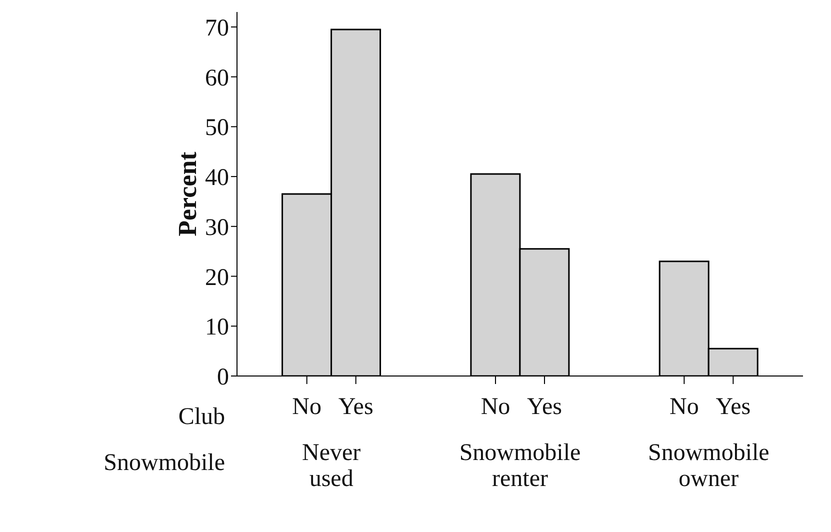  Describe the element at coordinates (223, 377) in the screenshot. I see `y-tick-label: 0` at that location.